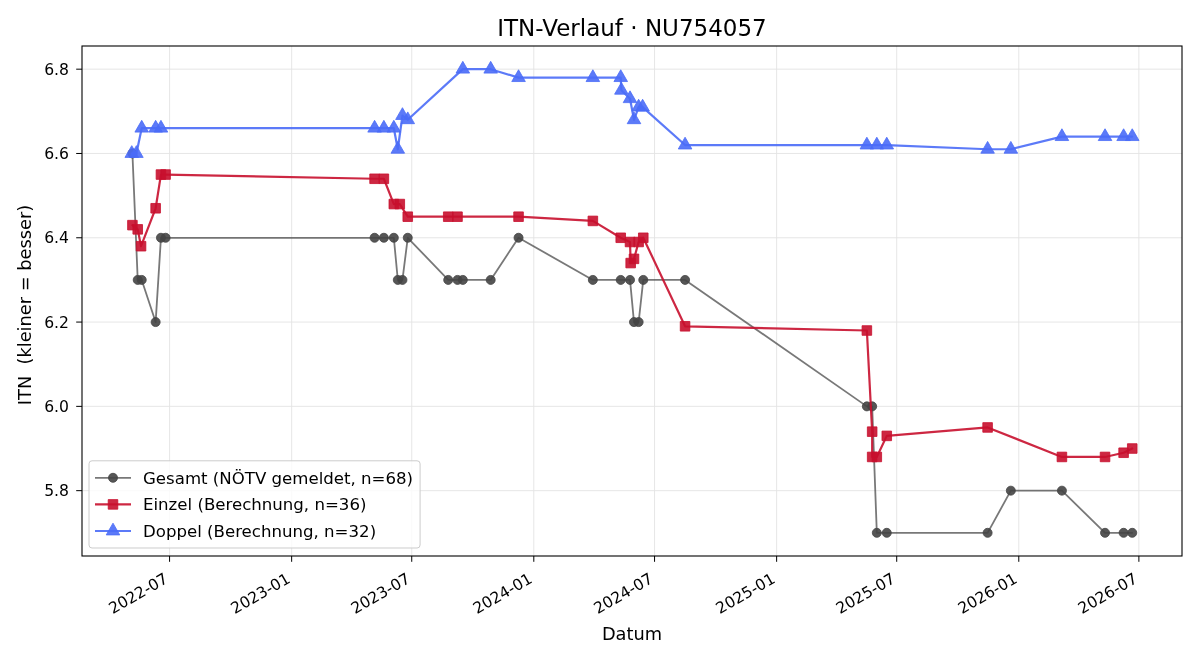 The height and width of the screenshot is (660, 1200). Describe the element at coordinates (56, 154) in the screenshot. I see `y-tick-label: 6.6` at that location.